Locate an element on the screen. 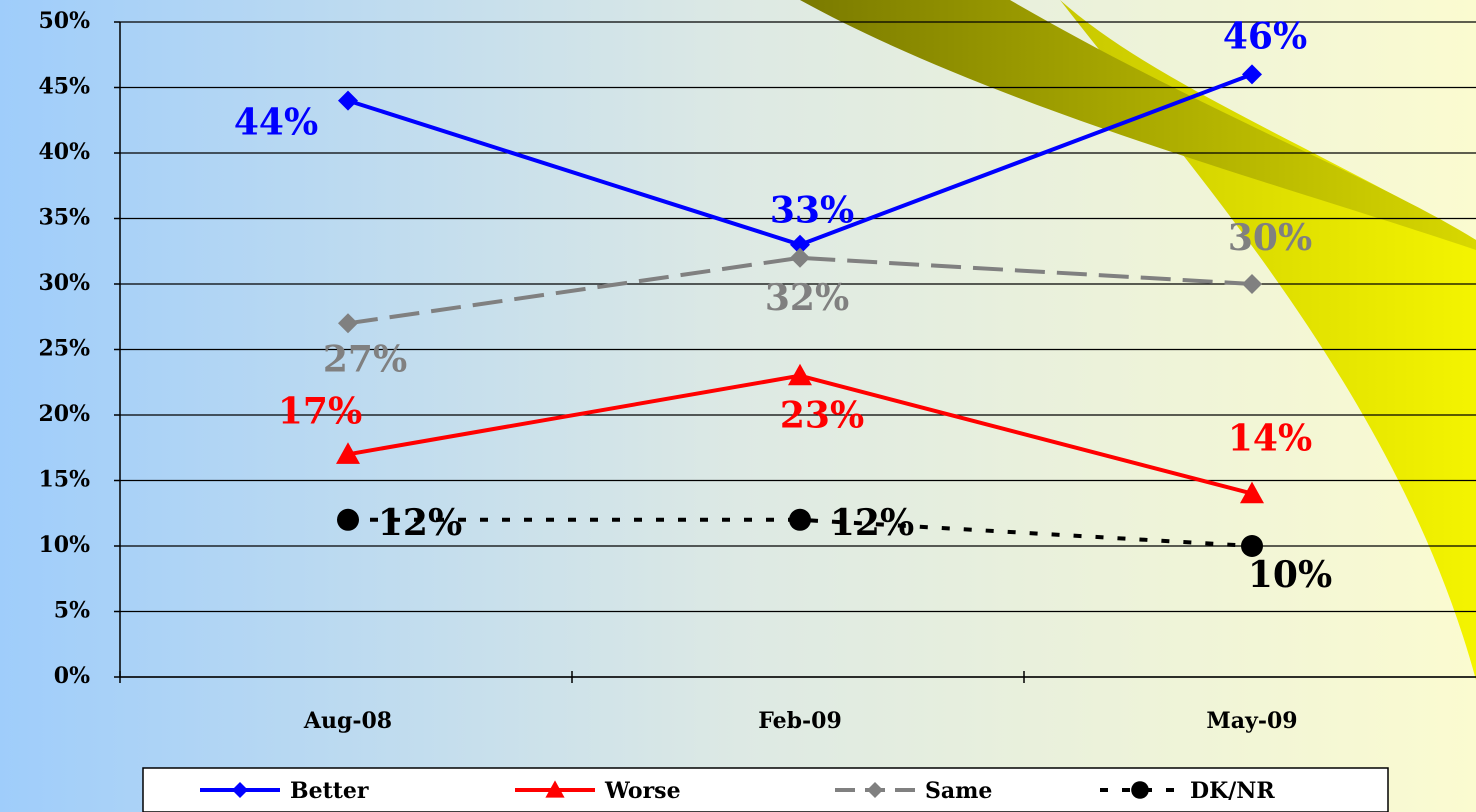  y-tick-label: 5% is located at coordinates (72, 611).